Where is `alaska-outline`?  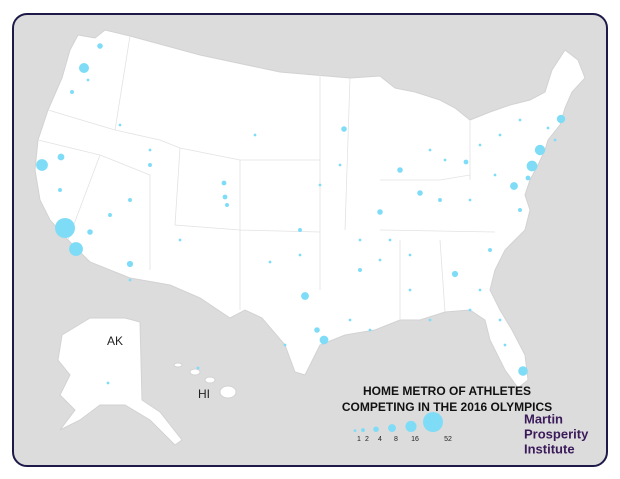
alaska-outline is located at coordinates (120, 381).